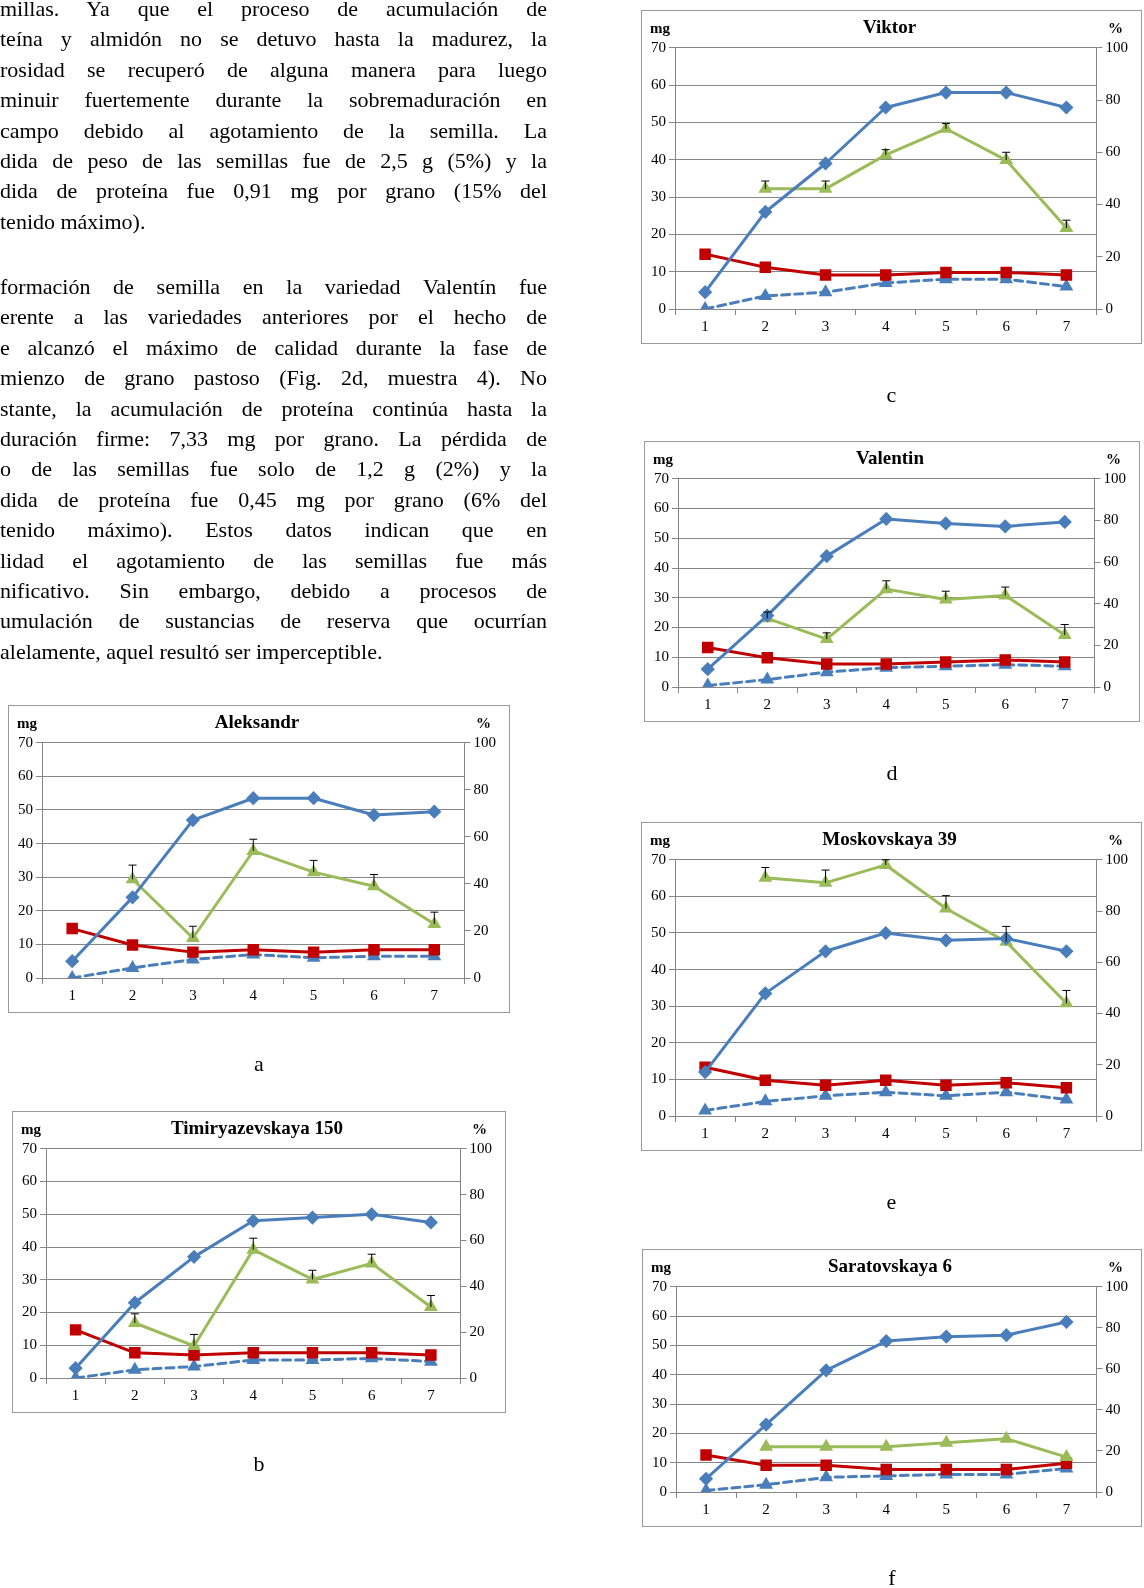 This screenshot has width=1144, height=1588. Describe the element at coordinates (273, 347) in the screenshot. I see `text: e alcanzó el máximo de calidad durante la fase de` at that location.